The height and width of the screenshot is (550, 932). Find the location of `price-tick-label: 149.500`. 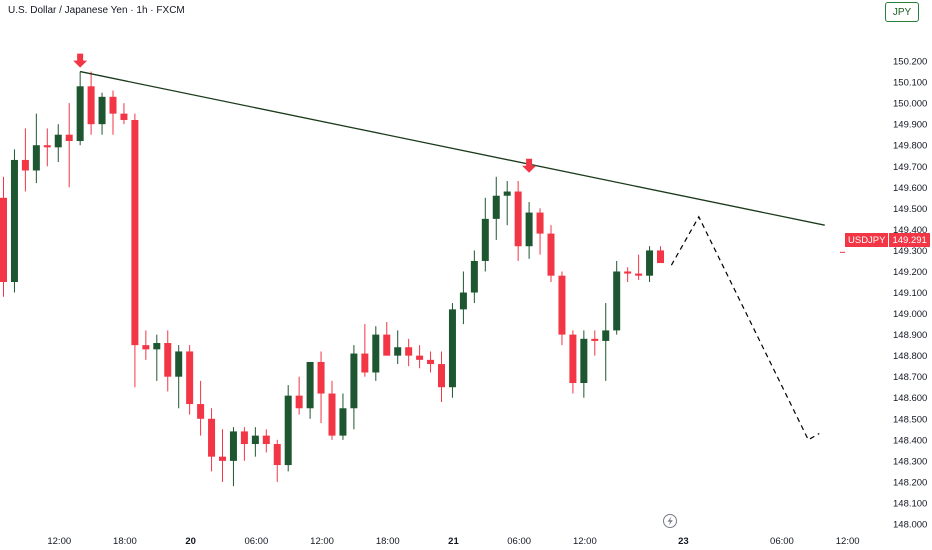

price-tick-label: 149.500 is located at coordinates (910, 209).